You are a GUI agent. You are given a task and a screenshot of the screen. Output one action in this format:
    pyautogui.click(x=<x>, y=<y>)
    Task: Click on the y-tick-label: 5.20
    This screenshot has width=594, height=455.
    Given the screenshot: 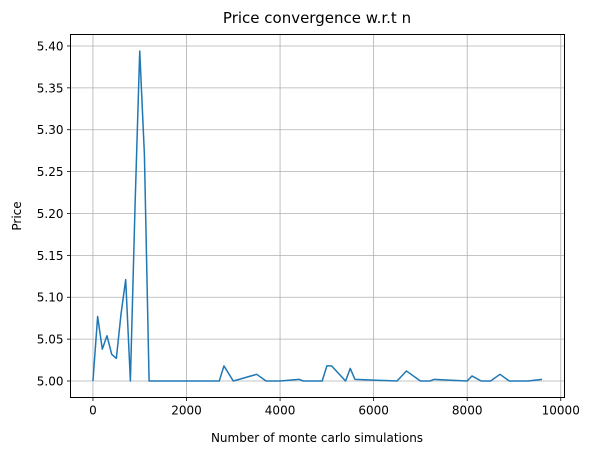 What is the action you would take?
    pyautogui.click(x=50, y=214)
    